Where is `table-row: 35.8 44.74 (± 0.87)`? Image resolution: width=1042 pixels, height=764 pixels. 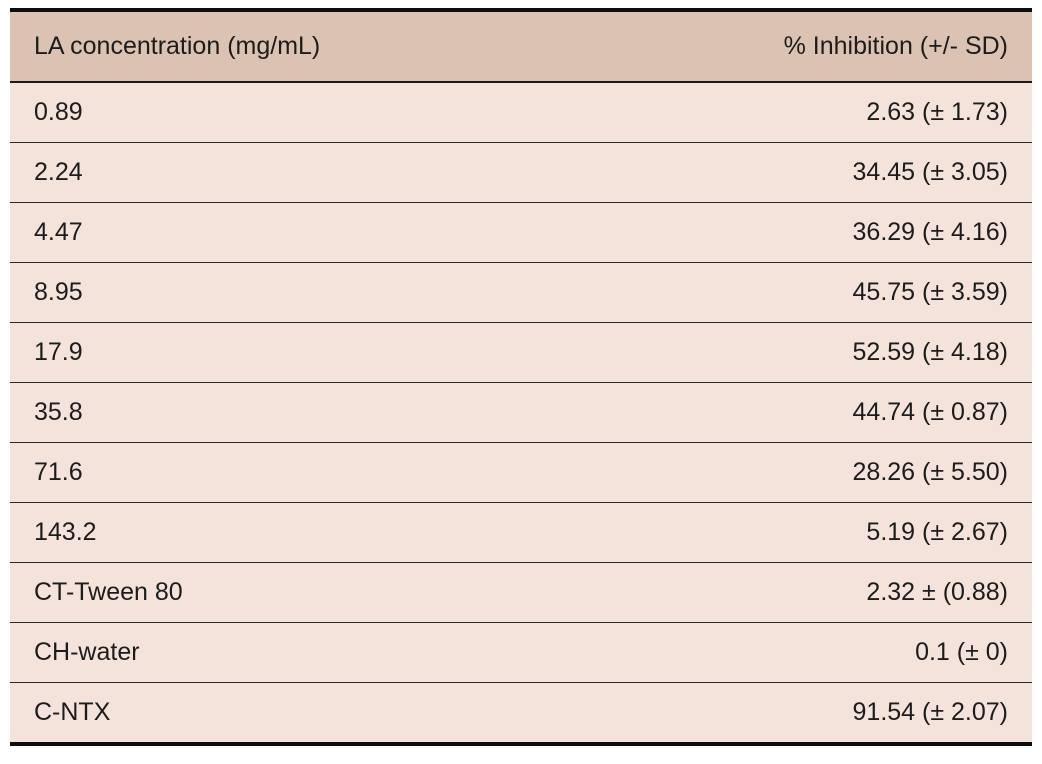 table-row: 35.8 44.74 (± 0.87) is located at coordinates (521, 412).